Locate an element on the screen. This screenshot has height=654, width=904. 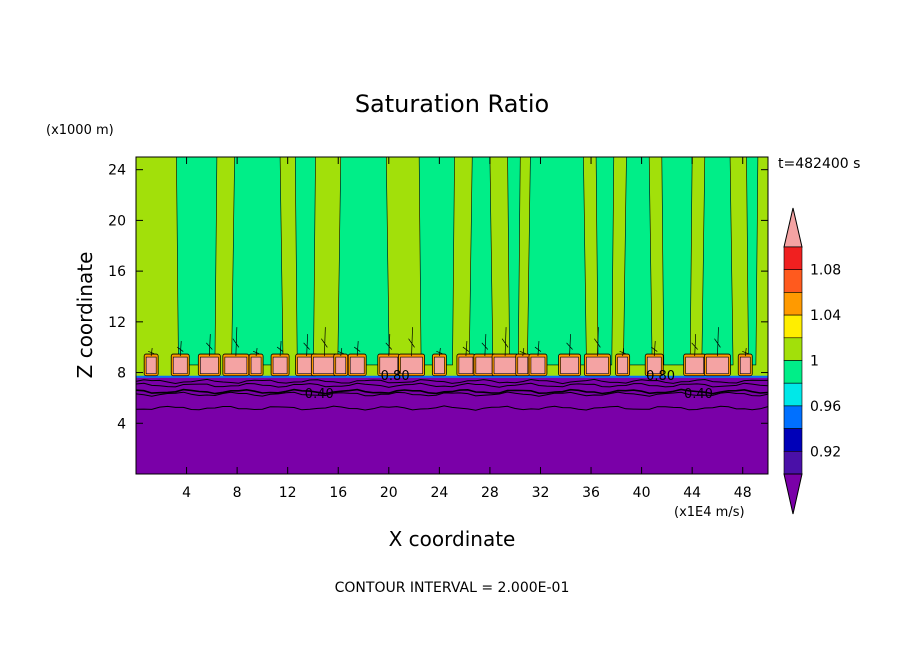
y-unit-label: (x1000 m) is located at coordinates (80, 130).